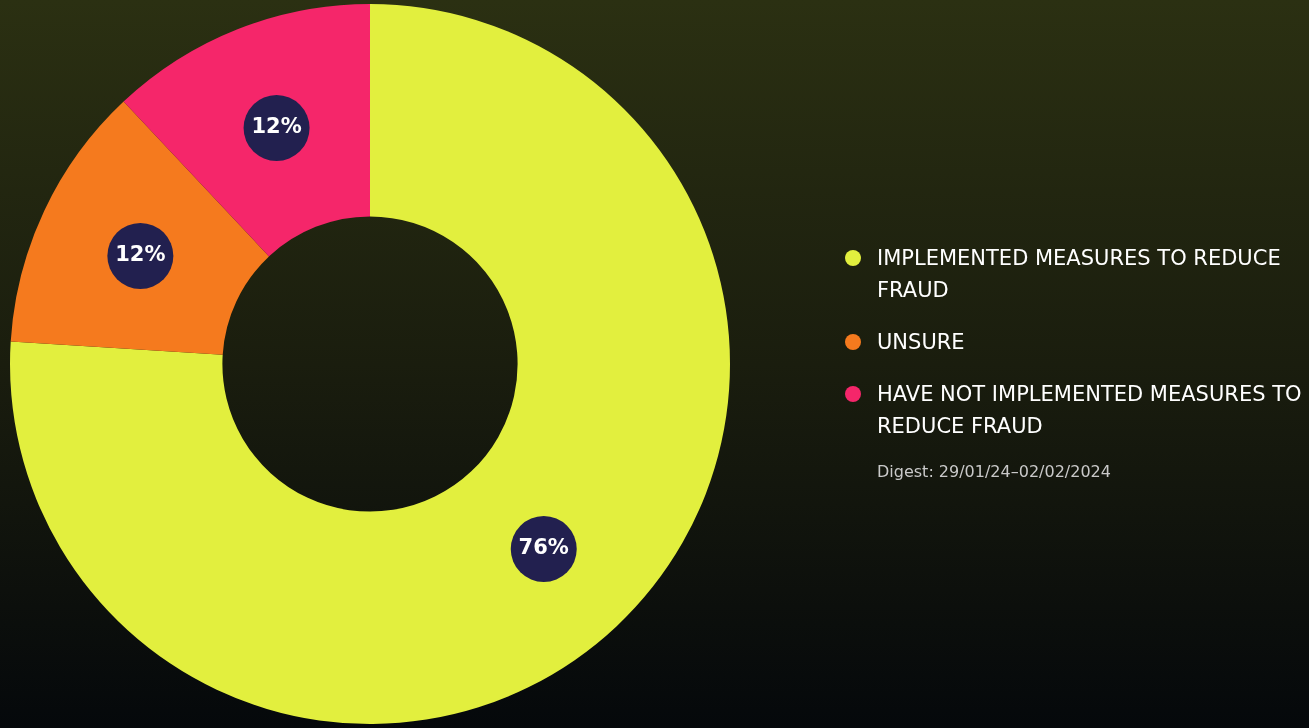  Describe the element at coordinates (1079, 274) in the screenshot. I see `legend-label: IMPLEMENTED MEASURES TO REDUCE FRAUD` at that location.